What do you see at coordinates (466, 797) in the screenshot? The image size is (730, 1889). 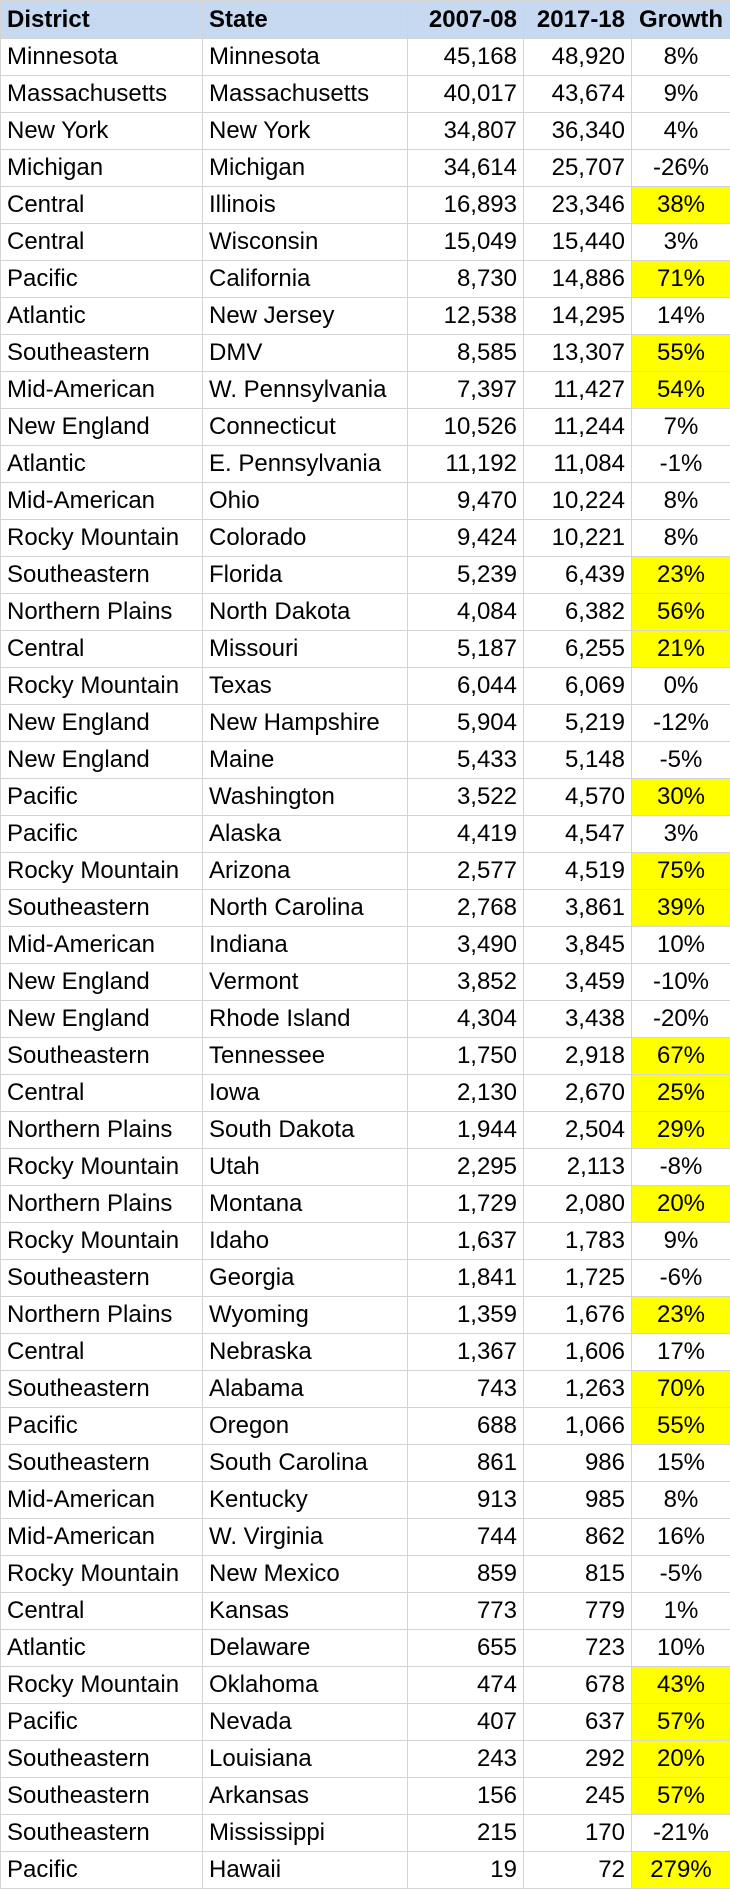 I see `cell-2007-08: 3,522` at bounding box center [466, 797].